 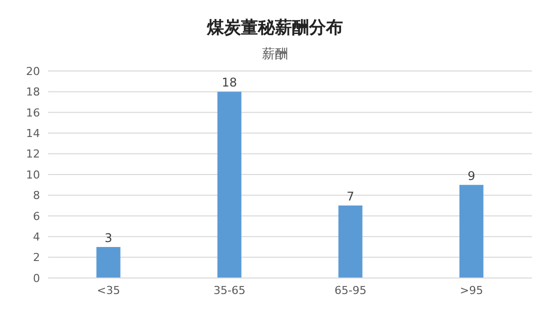 What do you see at coordinates (36, 278) in the screenshot?
I see `y-tick-label: 0` at bounding box center [36, 278].